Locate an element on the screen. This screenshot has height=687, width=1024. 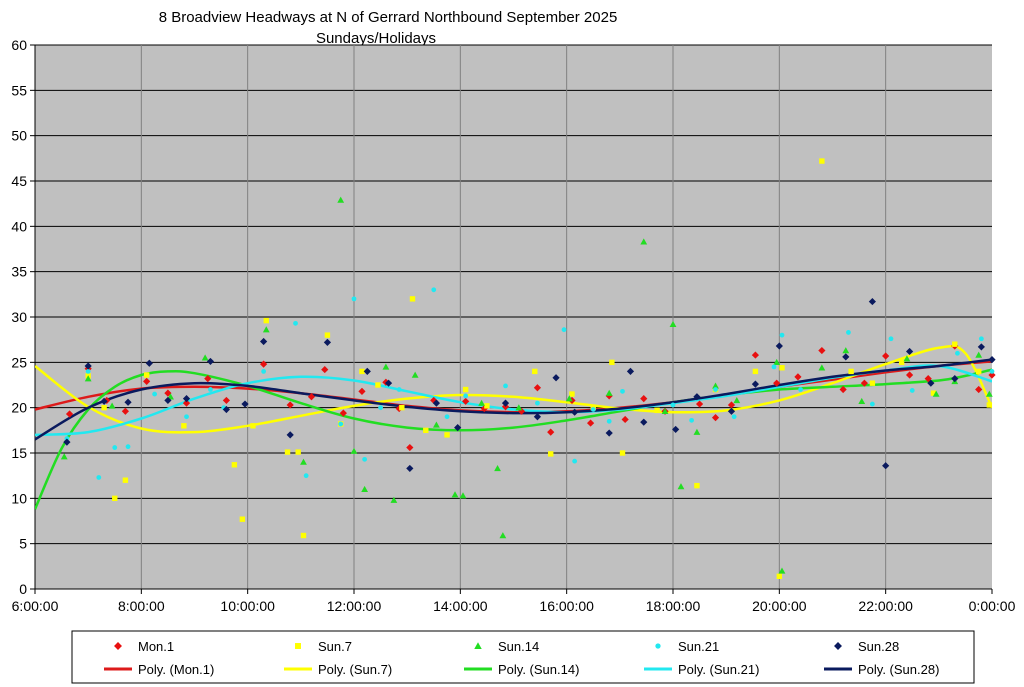
y-tick-label: 35 is located at coordinates (19, 272).